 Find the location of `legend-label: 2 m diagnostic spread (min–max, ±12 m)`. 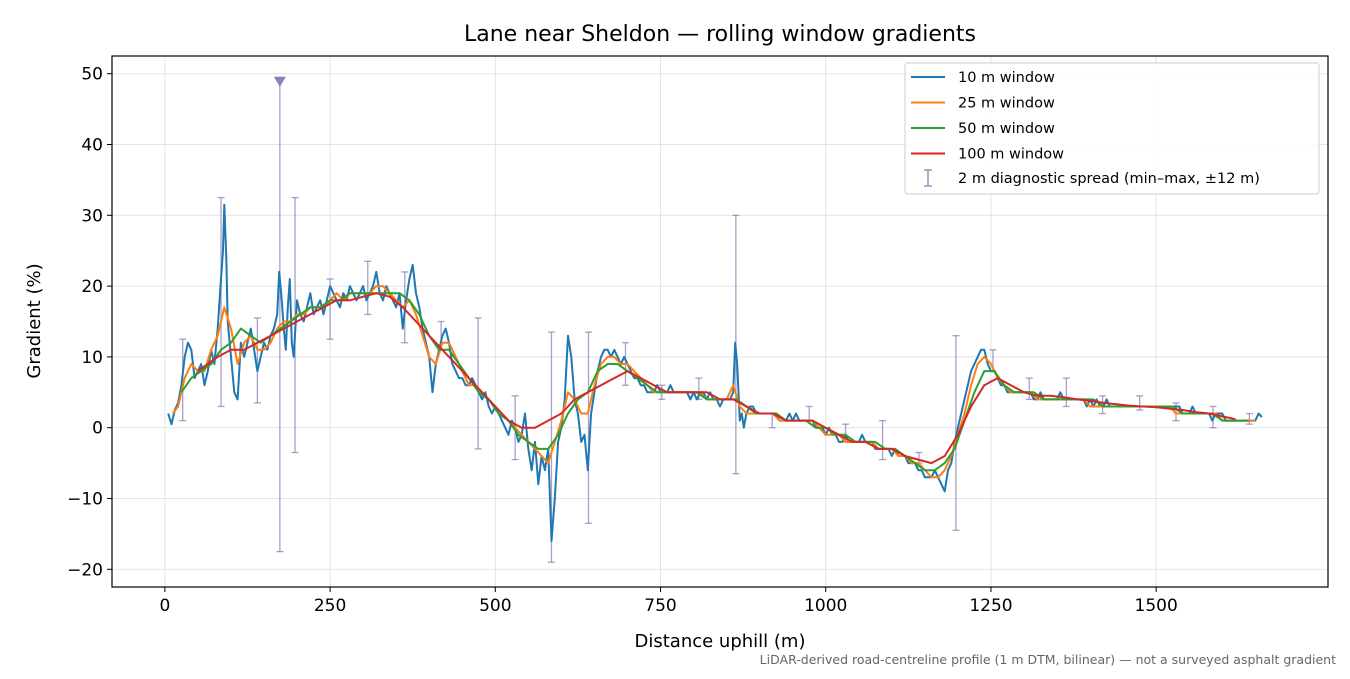

legend-label: 2 m diagnostic spread (min–max, ±12 m) is located at coordinates (1109, 179).